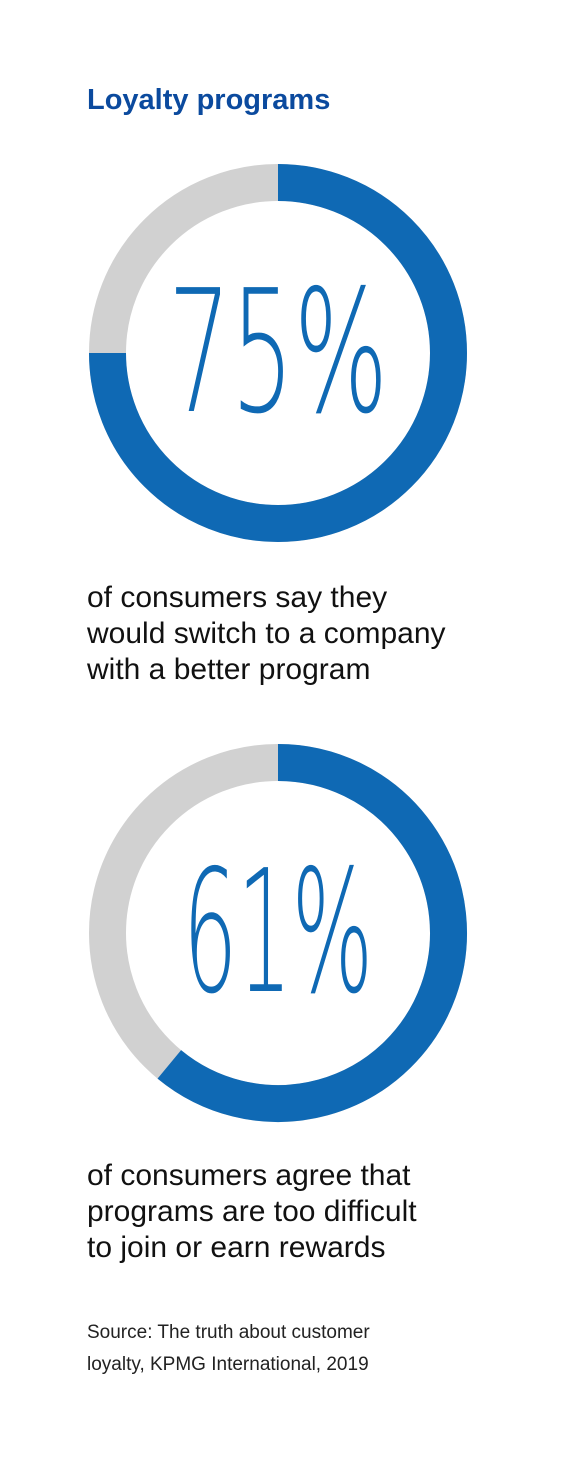 This screenshot has height=1468, width=576. Describe the element at coordinates (229, 669) in the screenshot. I see `caption-line: with a better program` at that location.